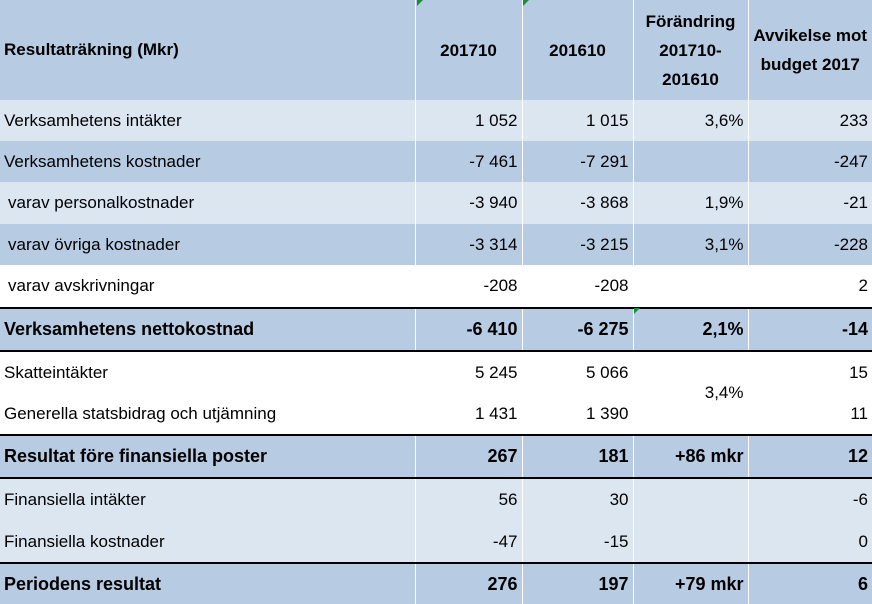 Image resolution: width=872 pixels, height=604 pixels. I want to click on row-label: varav avskrivningar, so click(208, 286).